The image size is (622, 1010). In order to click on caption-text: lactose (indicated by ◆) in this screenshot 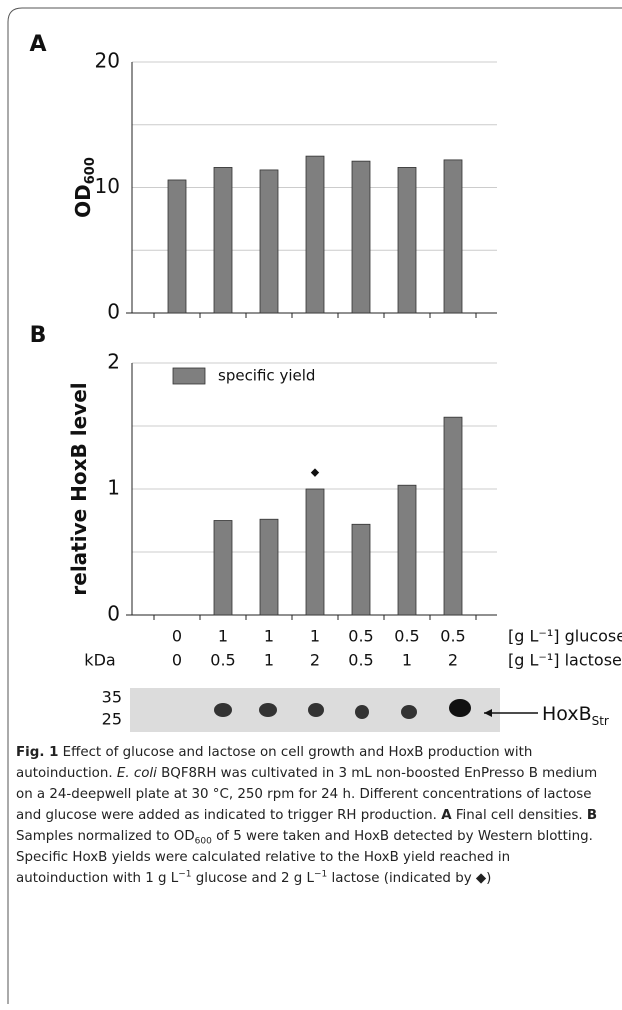, I will do `click(409, 878)`.